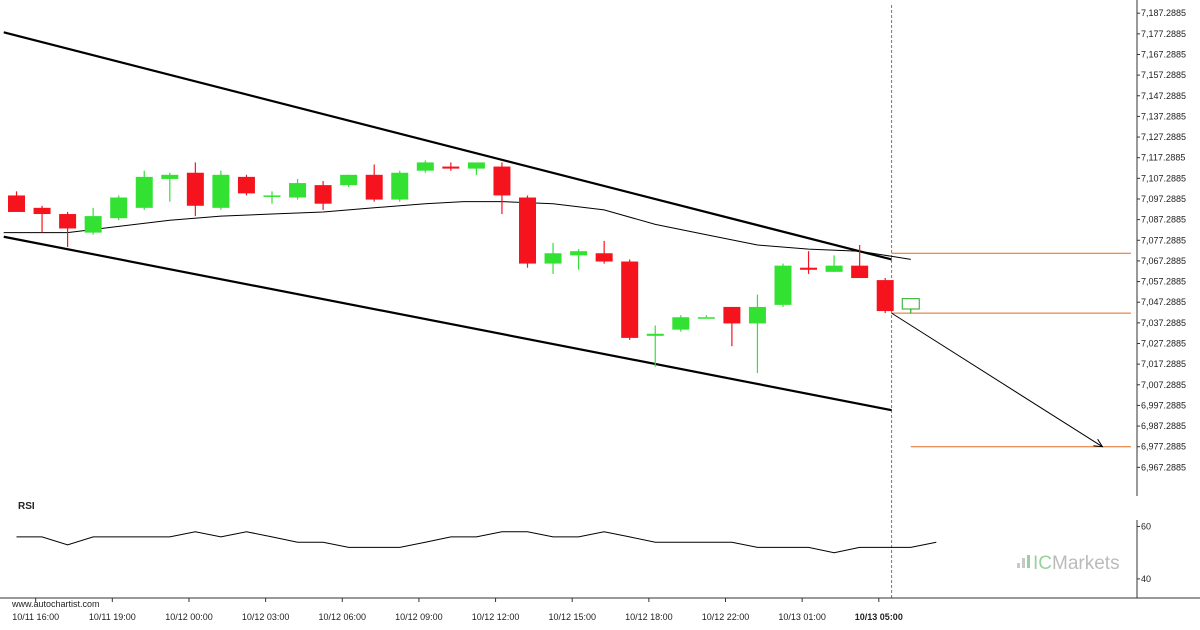 The image size is (1200, 630). I want to click on price-tick-label: 7,187.2885, so click(1163, 13).